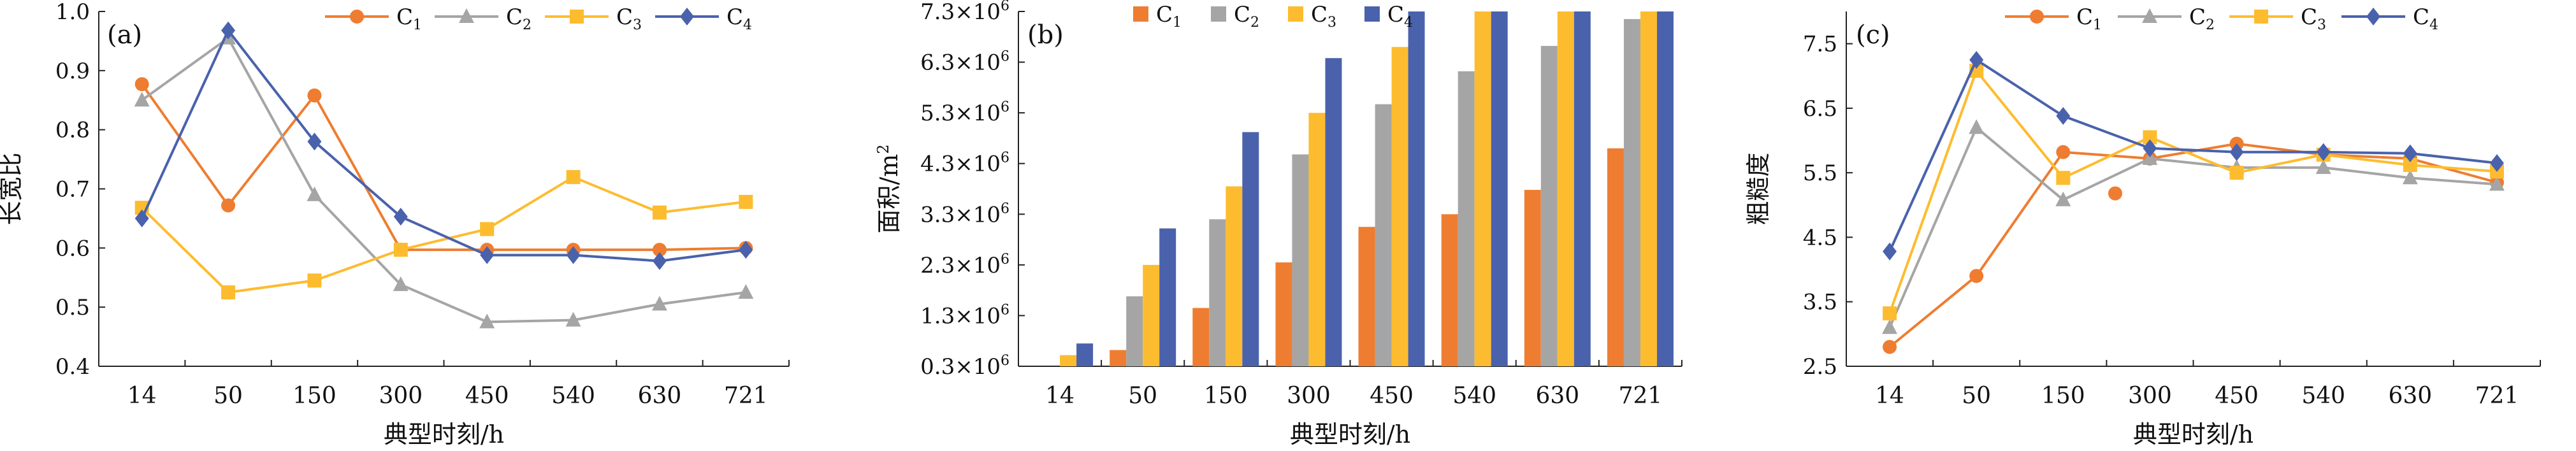 This screenshot has height=451, width=2576. Describe the element at coordinates (1218, 14) in the screenshot. I see `legend-swatch-C2` at that location.